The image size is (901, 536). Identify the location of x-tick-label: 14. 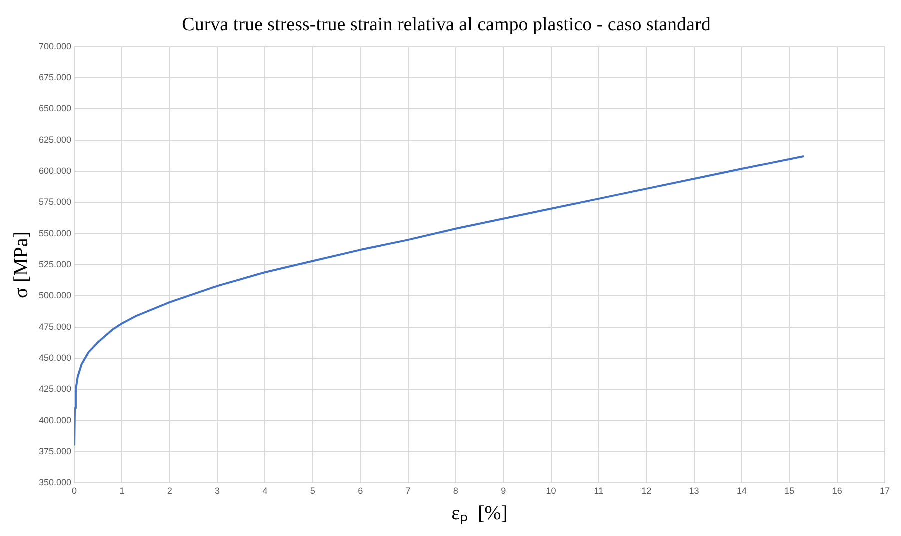
(741, 491).